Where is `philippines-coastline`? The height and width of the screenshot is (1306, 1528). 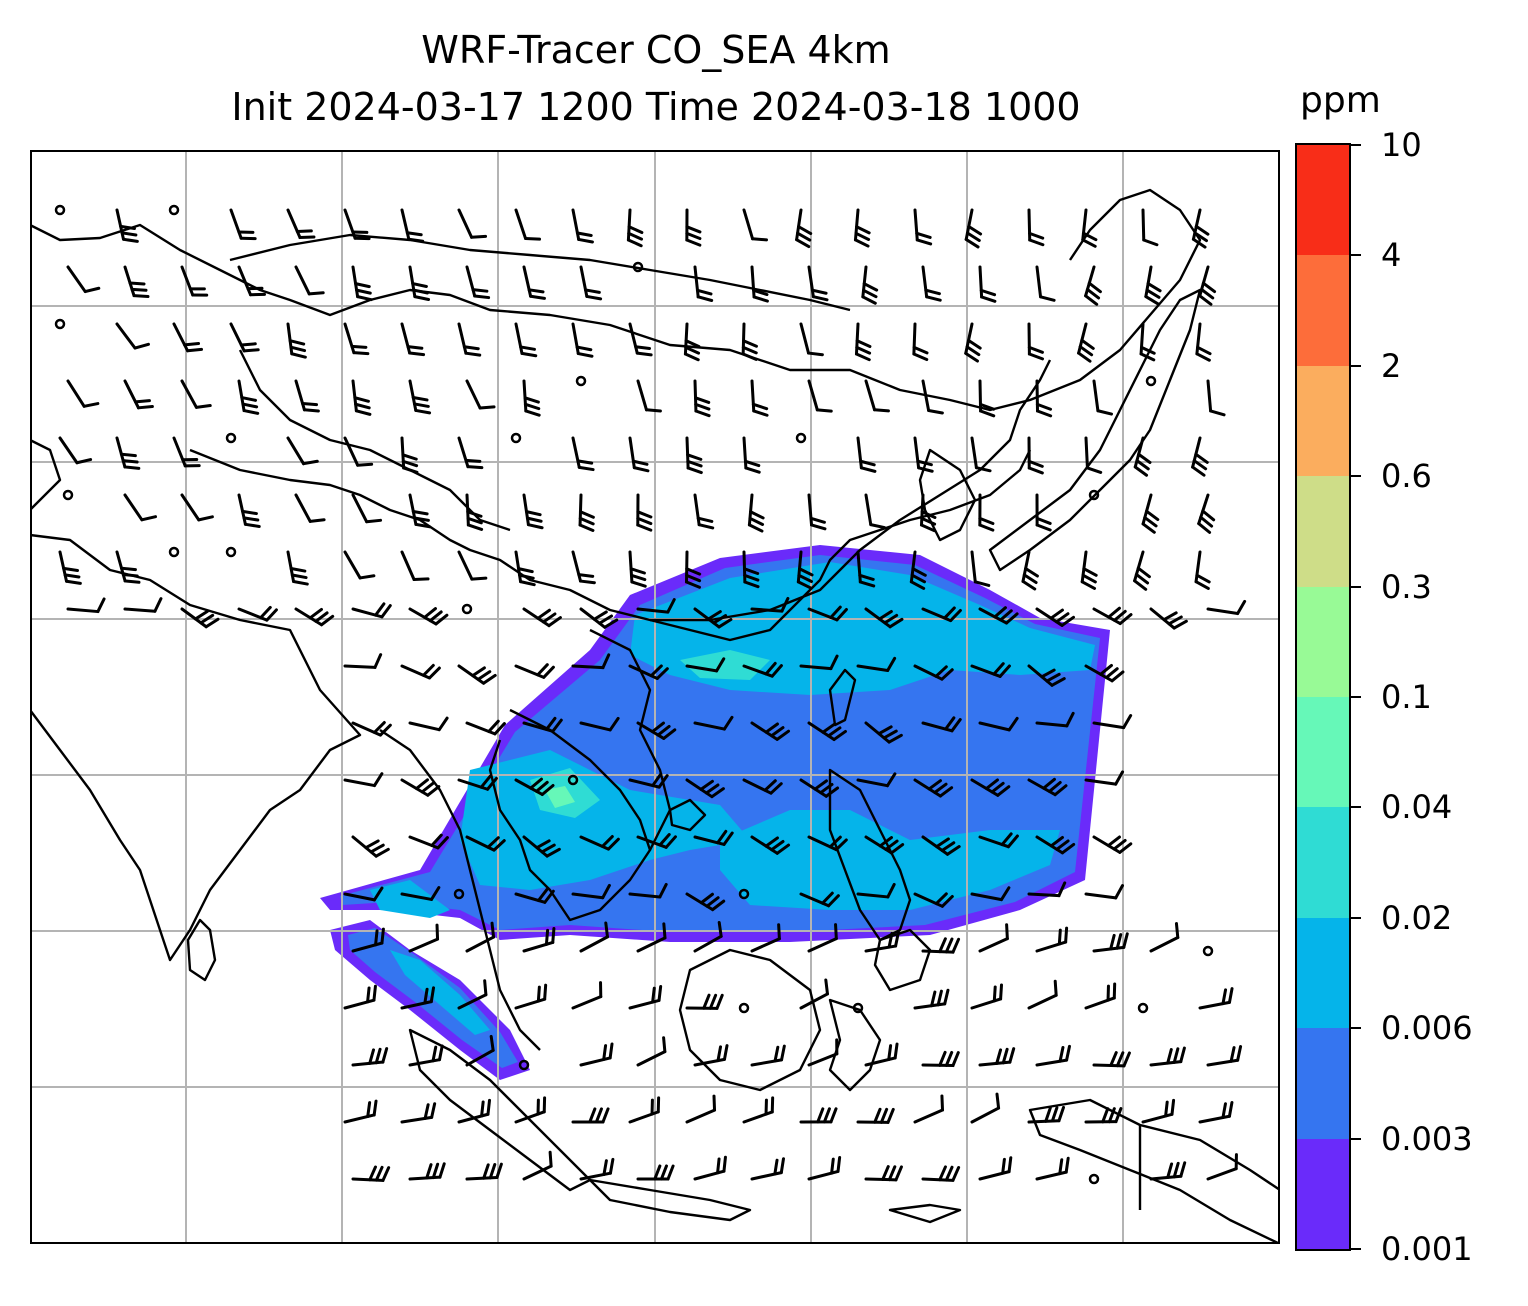 philippines-coastline is located at coordinates (870, 855).